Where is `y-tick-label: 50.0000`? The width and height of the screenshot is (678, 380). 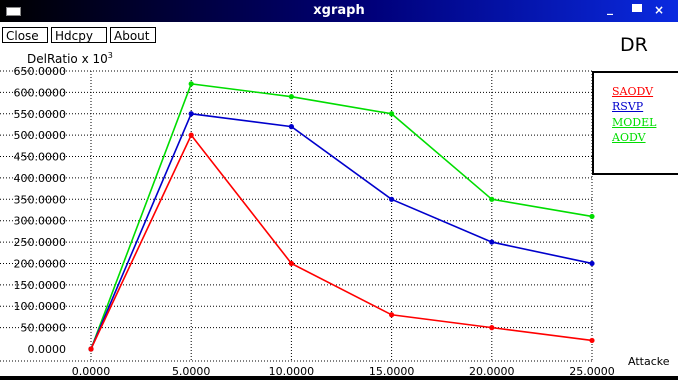 y-tick-label: 50.0000 is located at coordinates (44, 328).